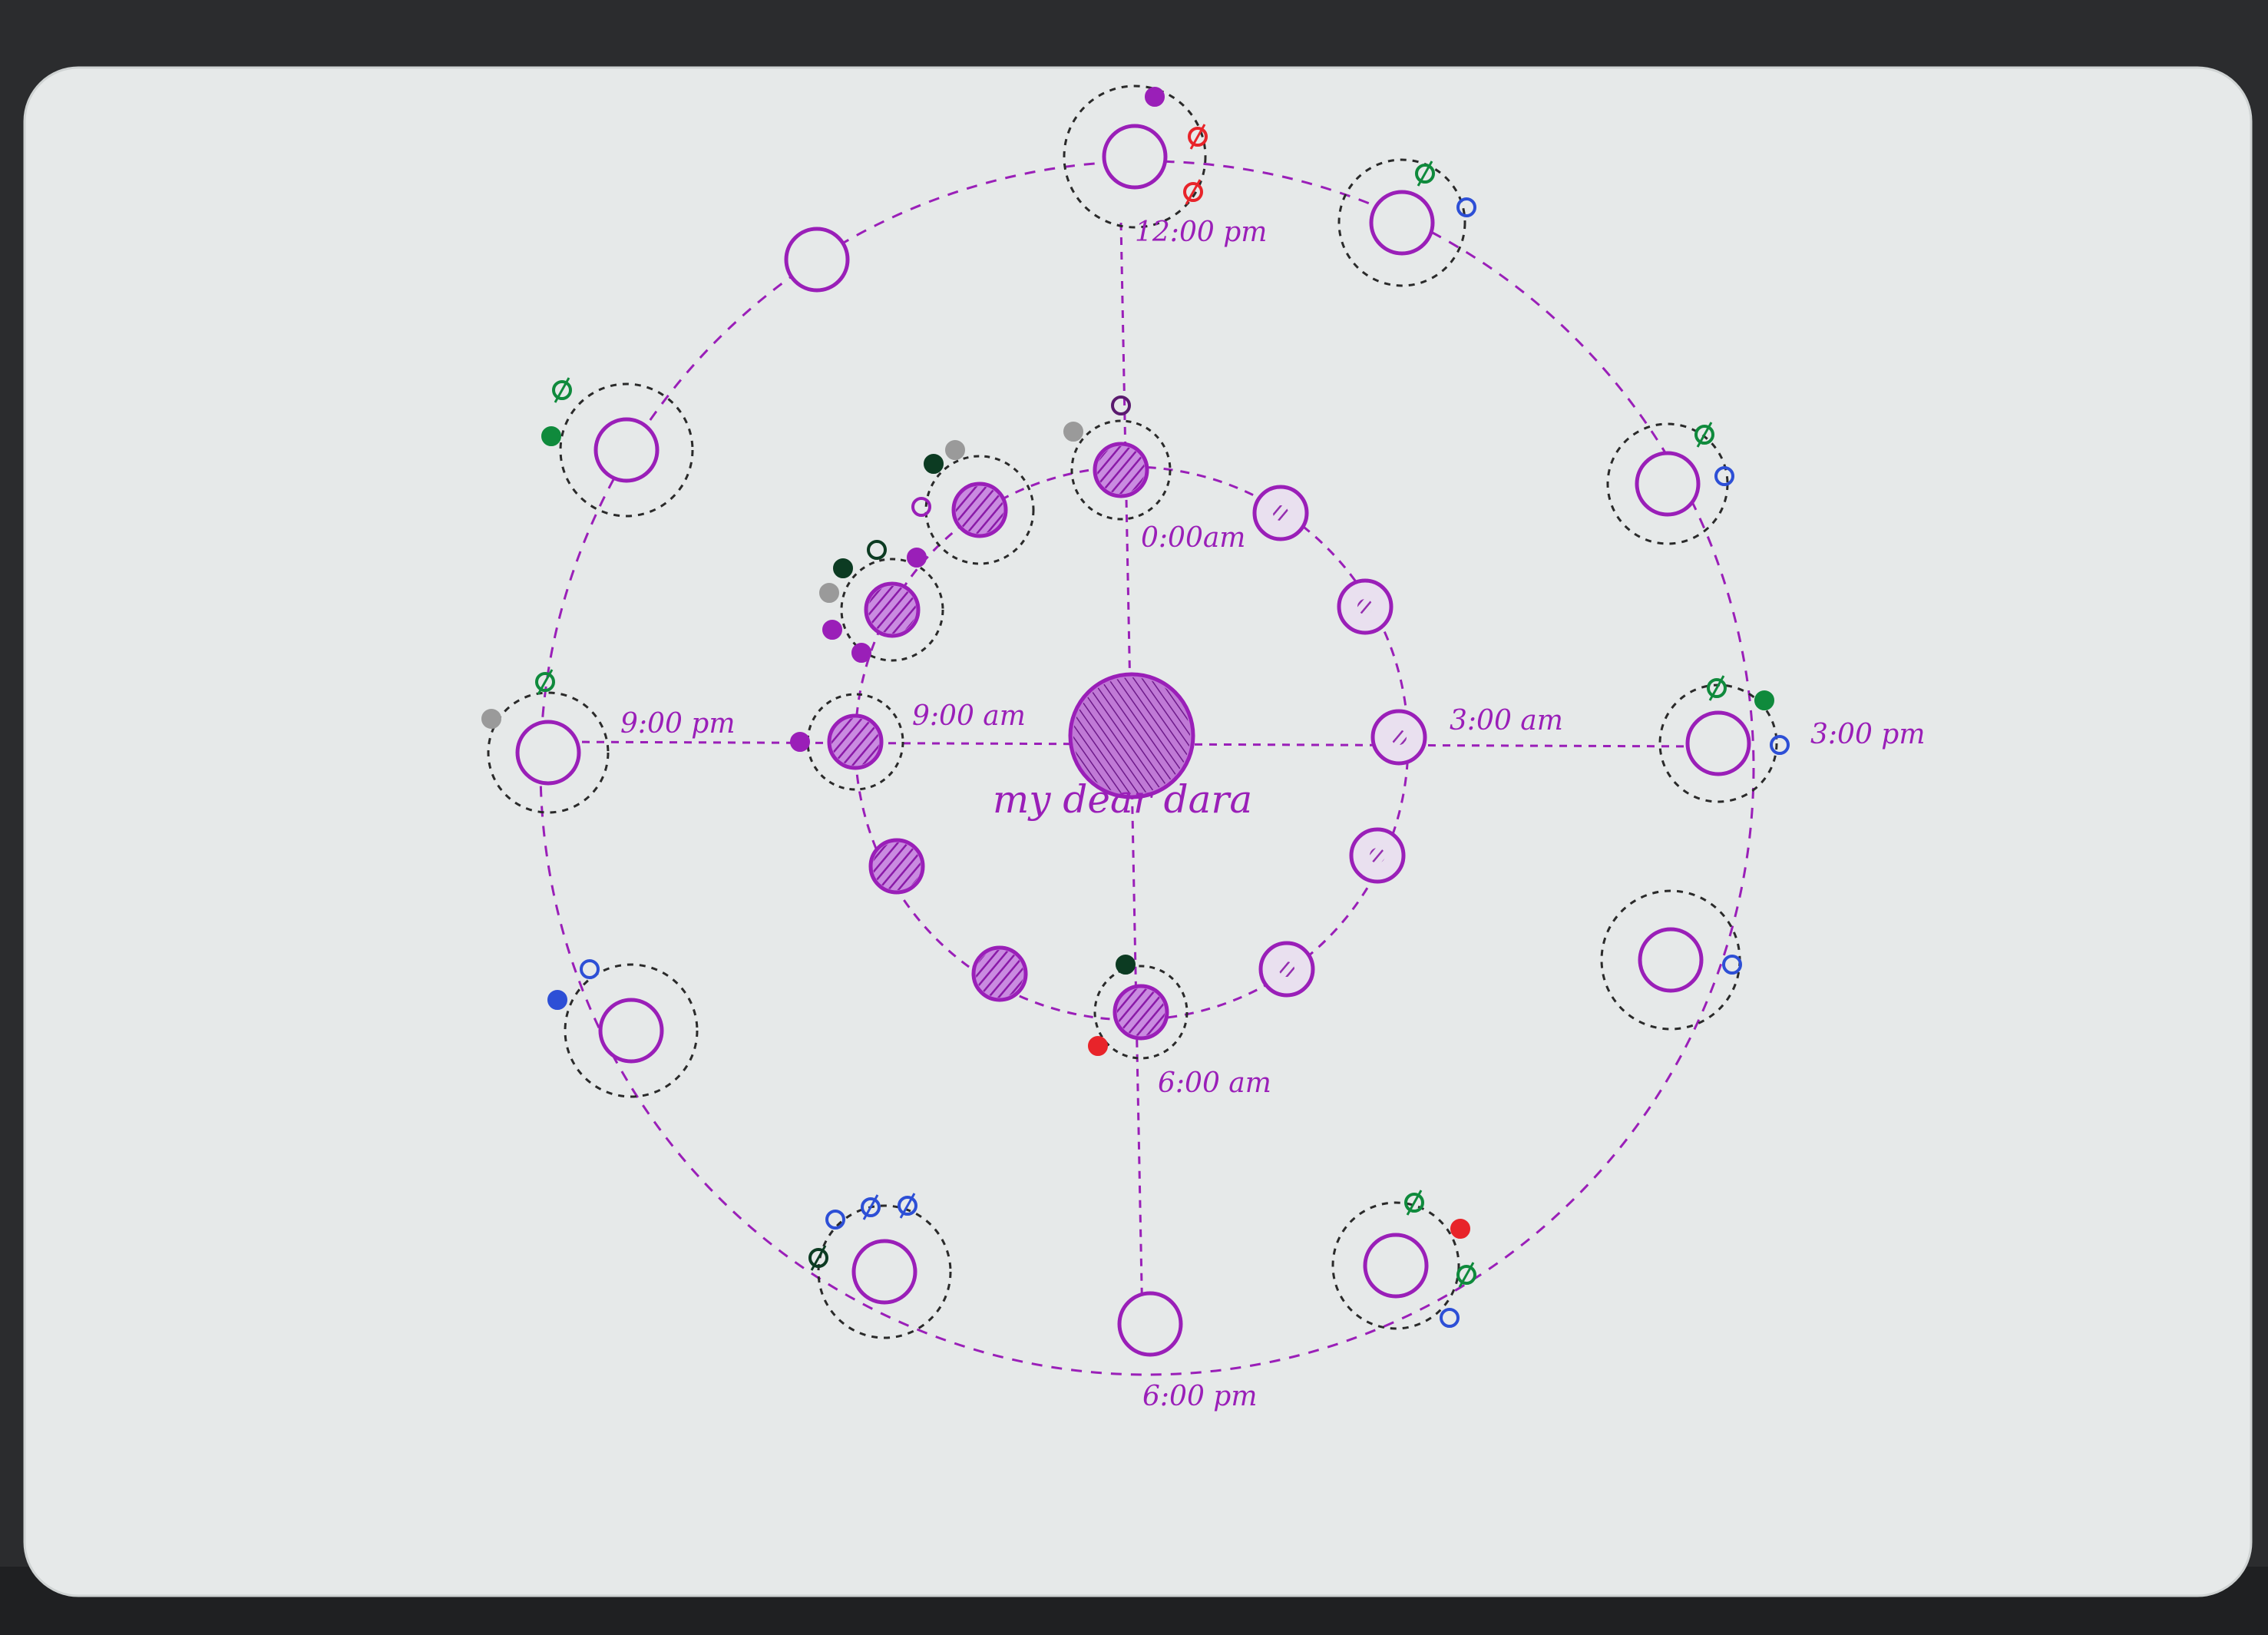  I want to click on outer-bottom-label: 6:00 pm, so click(1199, 1396).